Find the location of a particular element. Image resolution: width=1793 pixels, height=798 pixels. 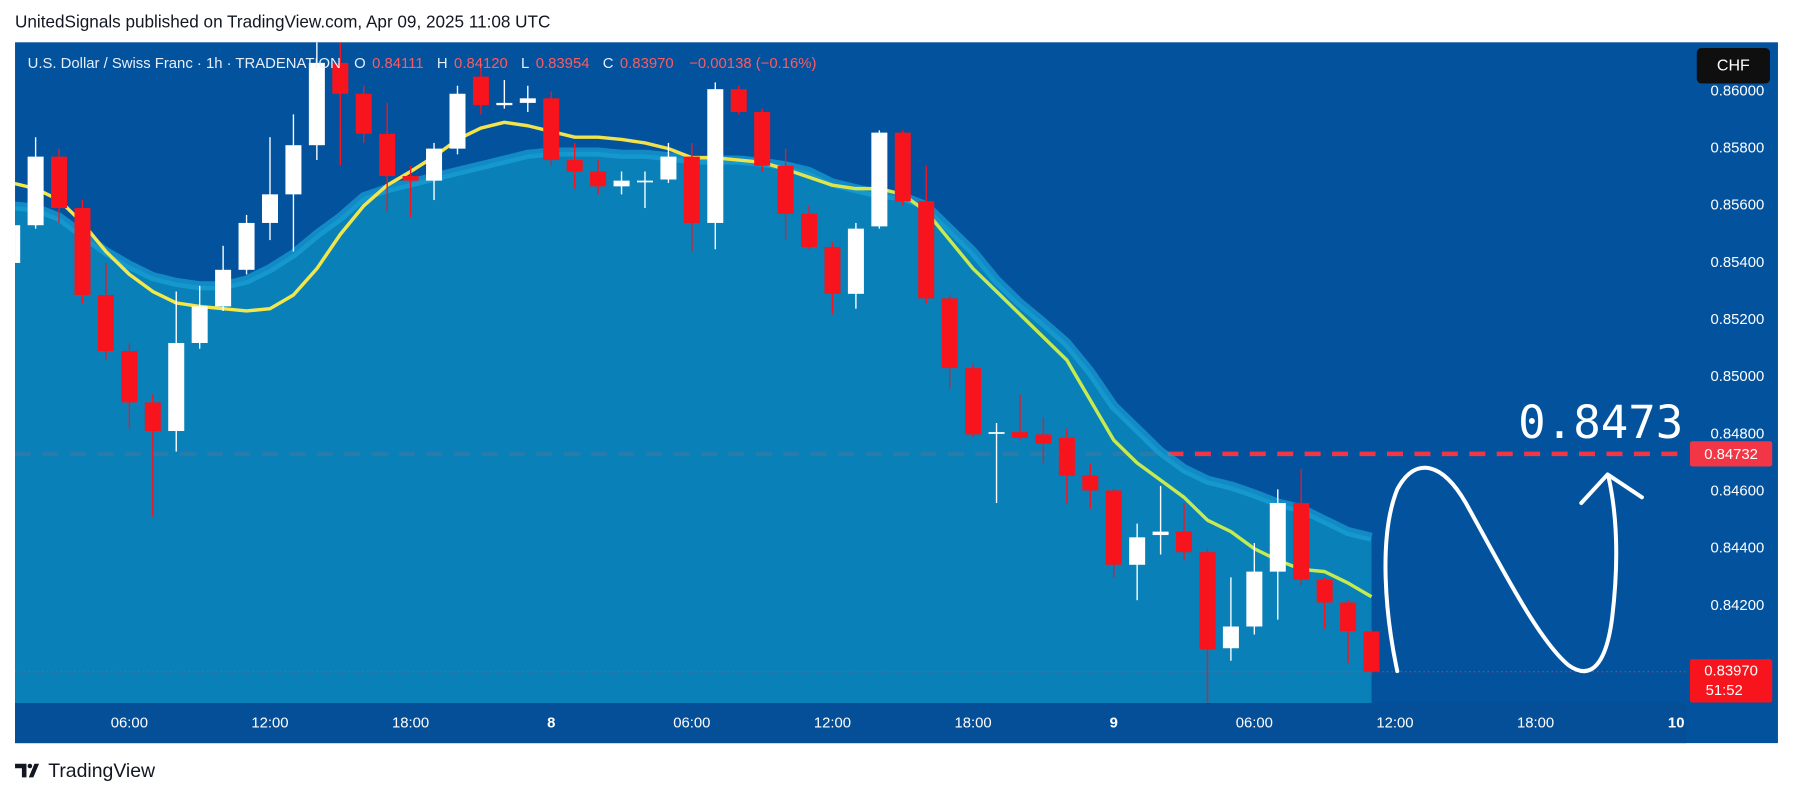

currency-button is located at coordinates (1733, 66).